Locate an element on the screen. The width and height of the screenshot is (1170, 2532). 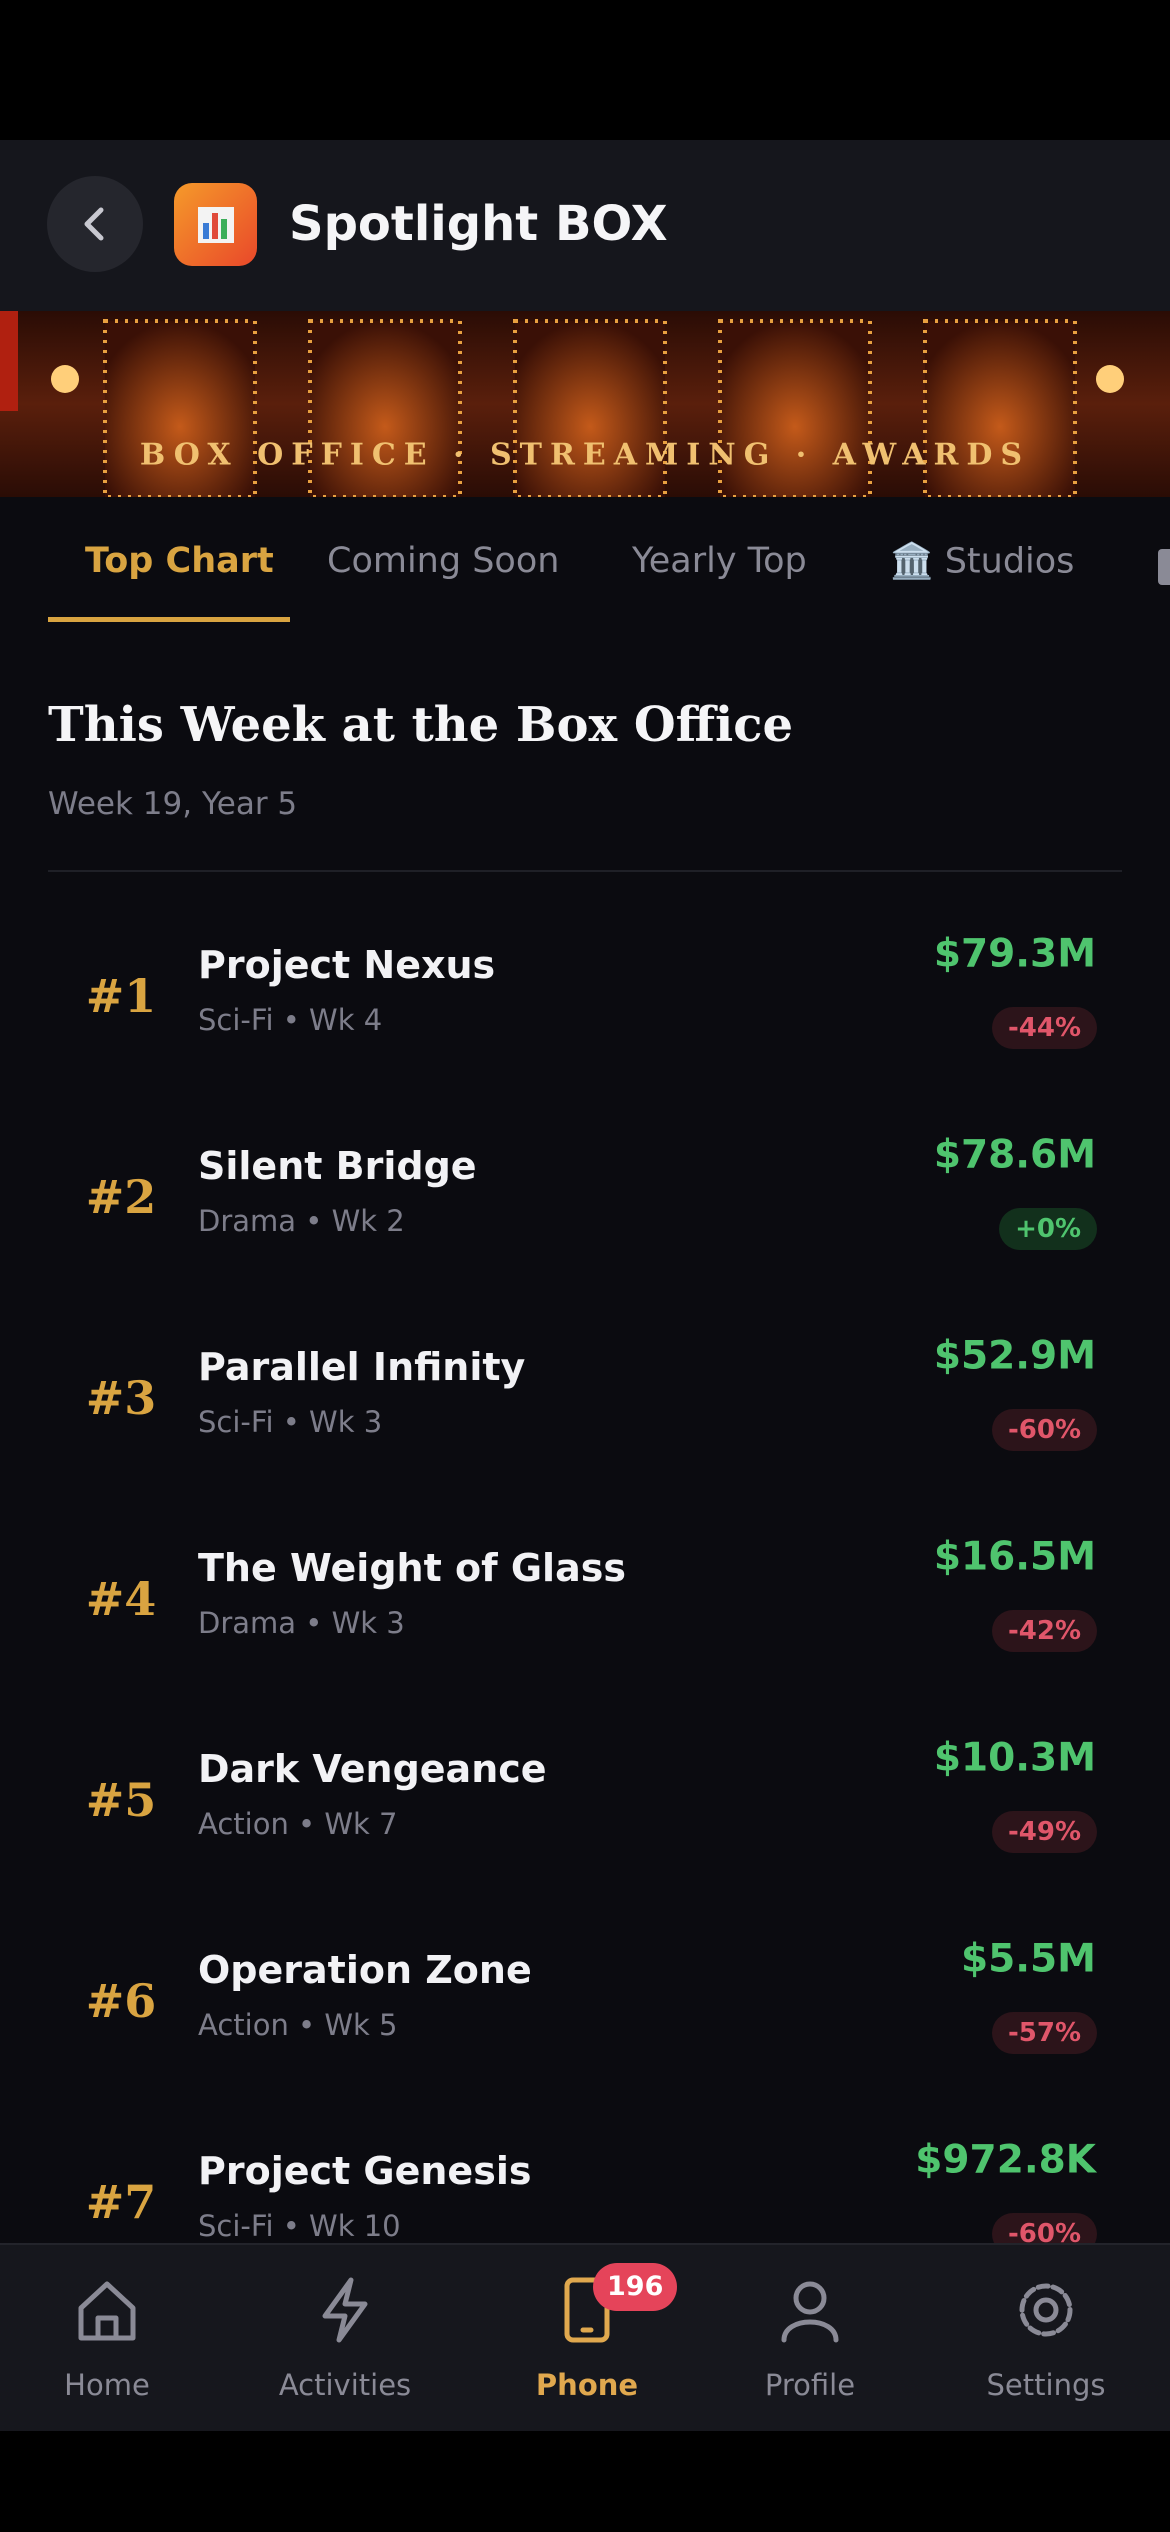
rank: #2 is located at coordinates (121, 1197).